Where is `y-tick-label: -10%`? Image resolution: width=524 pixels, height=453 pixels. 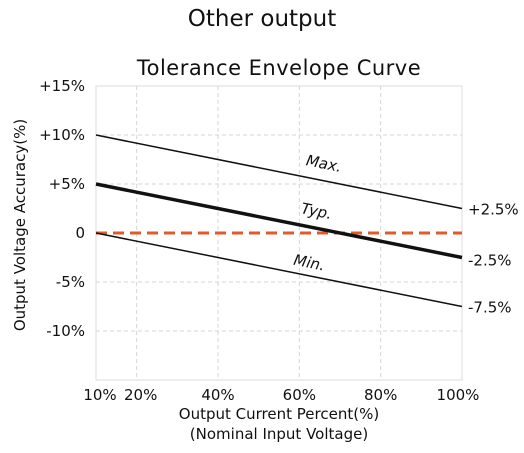 y-tick-label: -10% is located at coordinates (65, 331).